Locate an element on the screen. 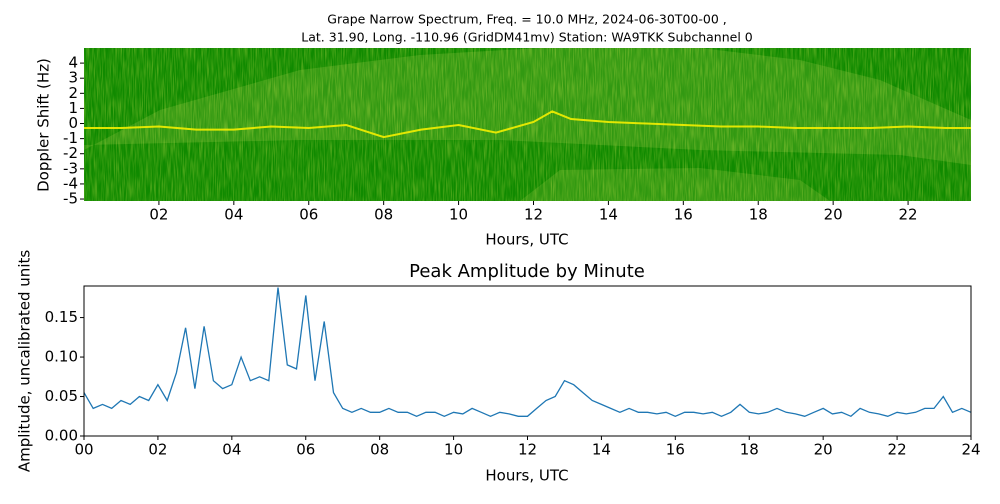 The width and height of the screenshot is (1000, 504). y-tick-label: 0.10 is located at coordinates (61, 357).